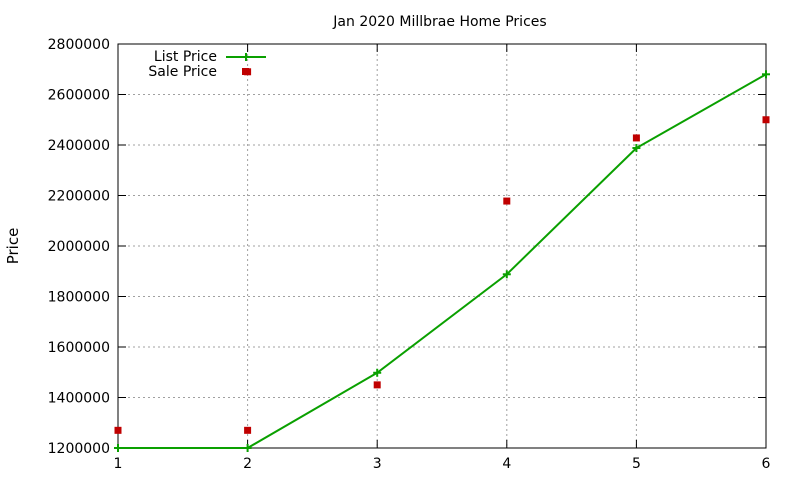  What do you see at coordinates (79, 96) in the screenshot?
I see `y-tick-label: 2600000` at bounding box center [79, 96].